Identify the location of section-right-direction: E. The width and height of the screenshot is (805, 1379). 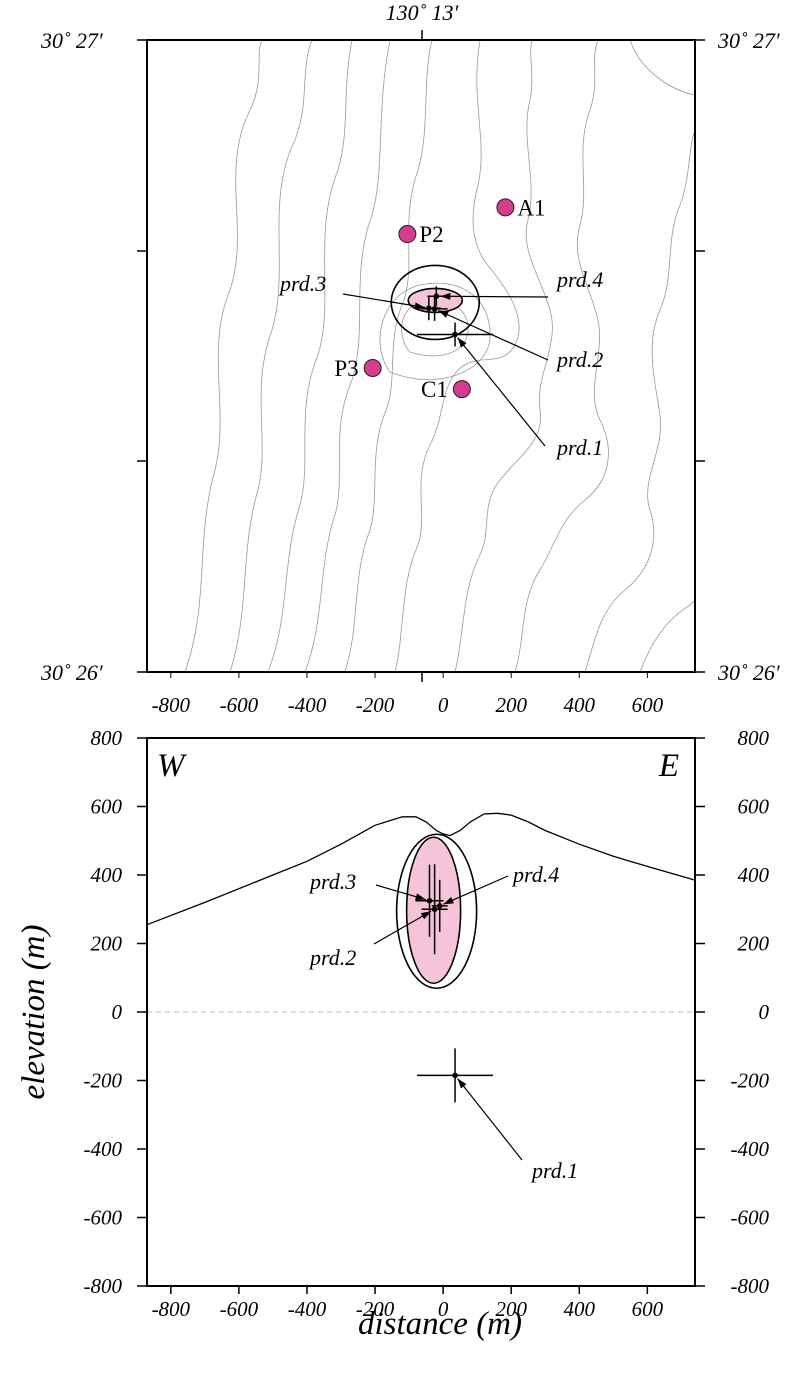
(668, 766).